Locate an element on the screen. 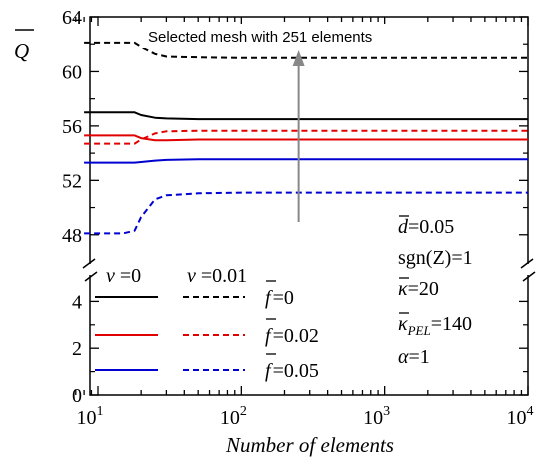  param-value: =0.05 is located at coordinates (431, 227).